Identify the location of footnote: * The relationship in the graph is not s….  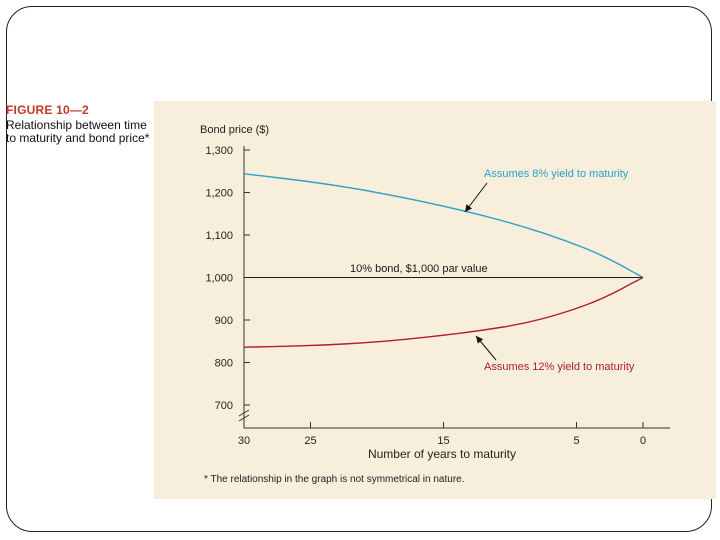
(334, 479).